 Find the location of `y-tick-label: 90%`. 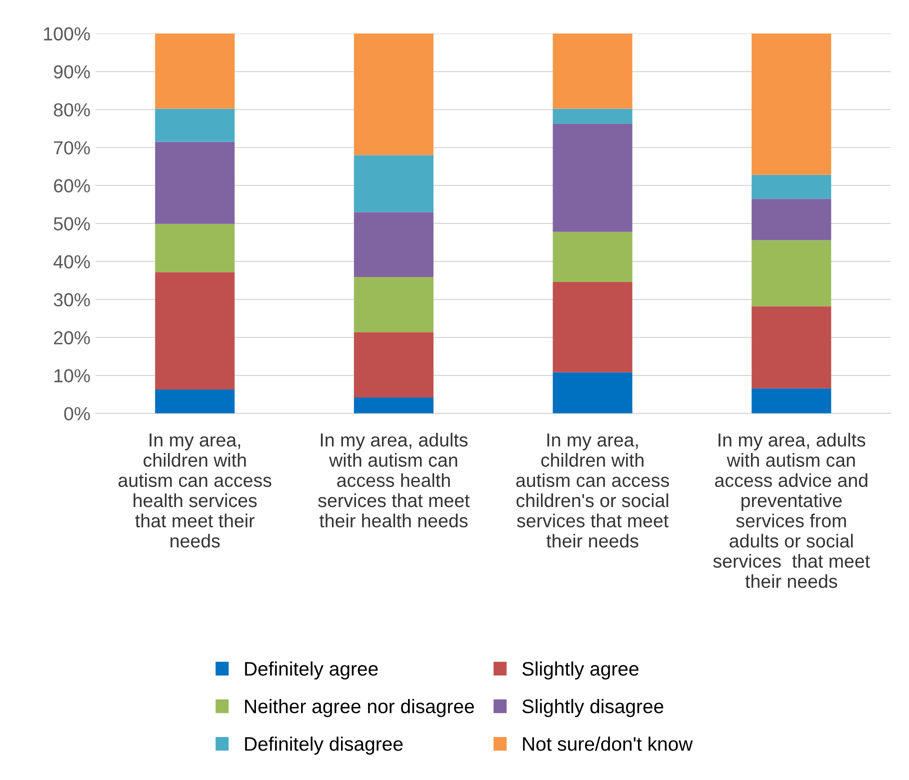

y-tick-label: 90% is located at coordinates (72, 72).